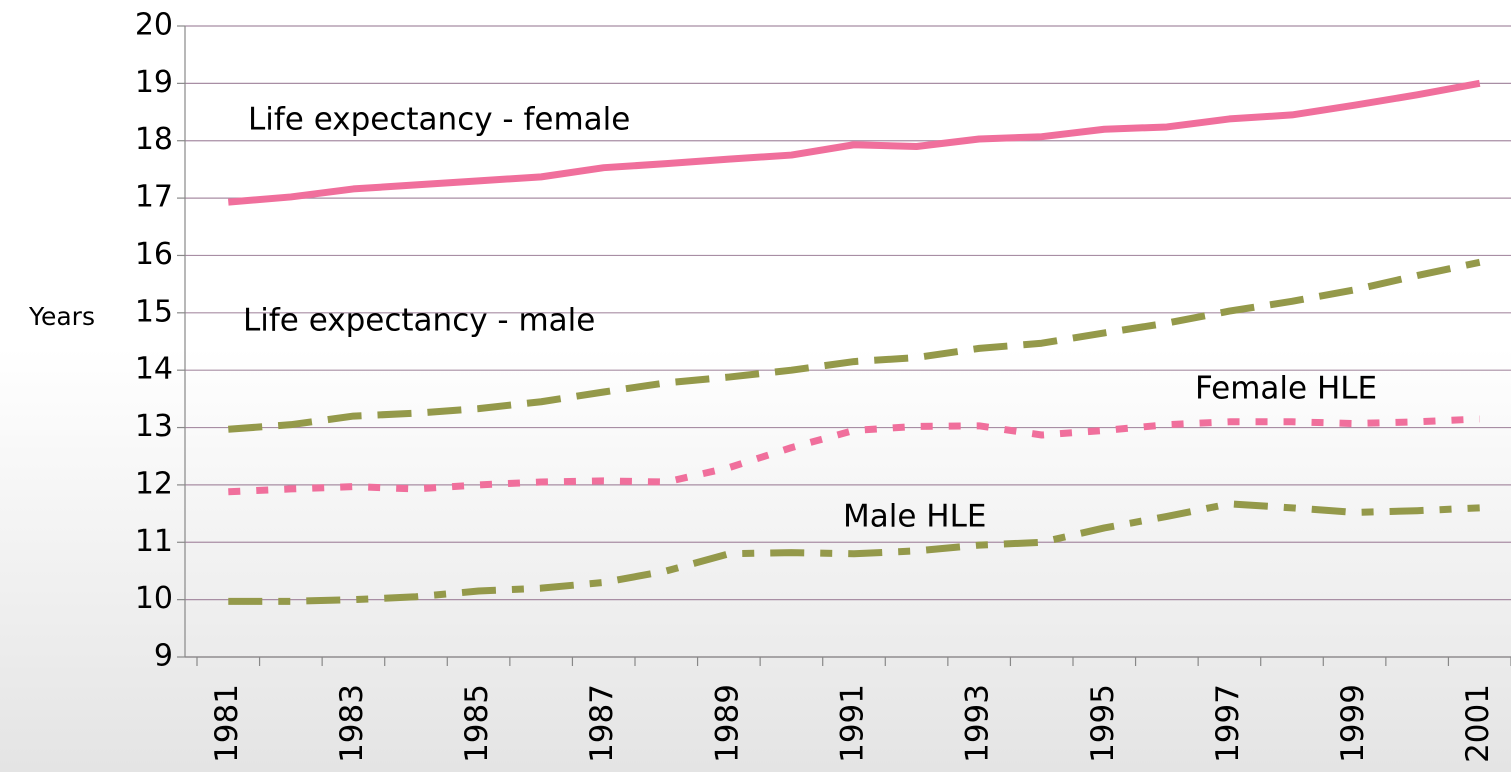 The height and width of the screenshot is (772, 1511). I want to click on x-tick-label: 1981, so click(227, 723).